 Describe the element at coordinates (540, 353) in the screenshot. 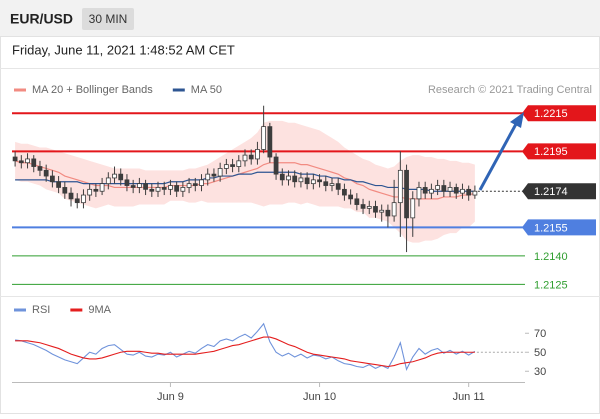

I see `y-tick-label: 50` at that location.